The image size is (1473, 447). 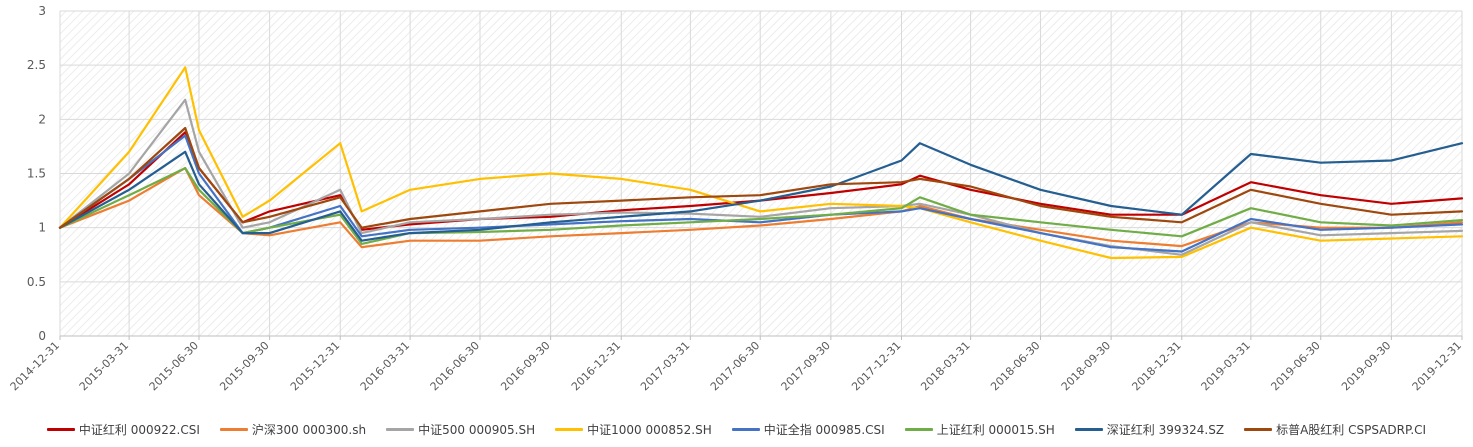 What do you see at coordinates (139, 429) in the screenshot?
I see `legend-label: 中证红利 000922.CSI` at bounding box center [139, 429].